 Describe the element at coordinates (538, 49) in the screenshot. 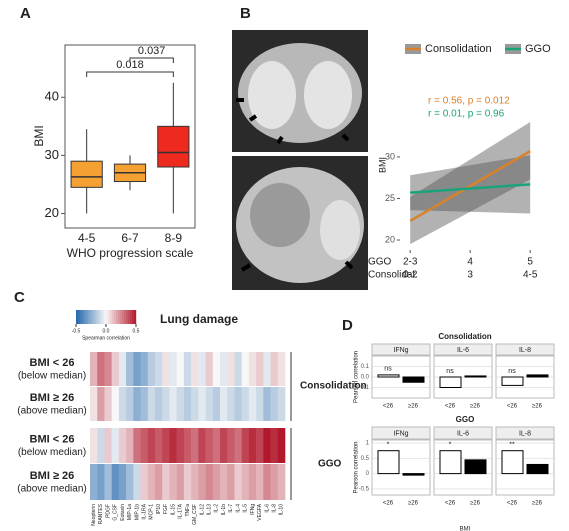

I see `legend-label: GGO` at that location.